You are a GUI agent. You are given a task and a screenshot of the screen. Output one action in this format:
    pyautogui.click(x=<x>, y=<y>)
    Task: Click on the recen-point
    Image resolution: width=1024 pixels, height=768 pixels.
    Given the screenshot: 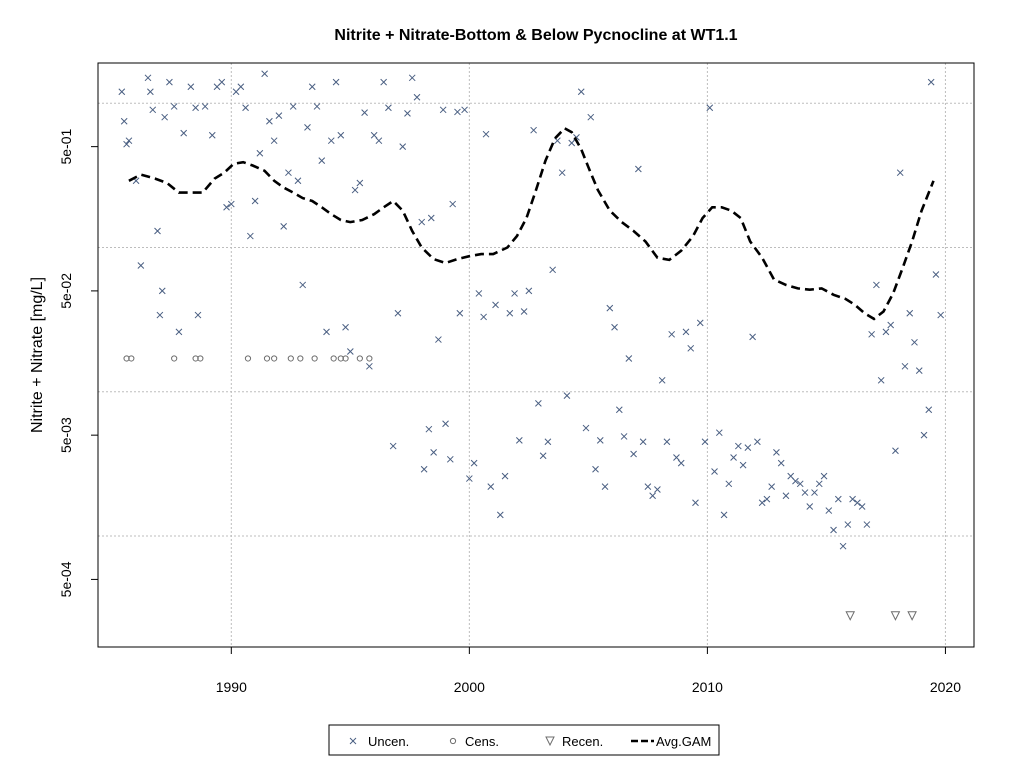 What is the action you would take?
    pyautogui.click(x=895, y=616)
    